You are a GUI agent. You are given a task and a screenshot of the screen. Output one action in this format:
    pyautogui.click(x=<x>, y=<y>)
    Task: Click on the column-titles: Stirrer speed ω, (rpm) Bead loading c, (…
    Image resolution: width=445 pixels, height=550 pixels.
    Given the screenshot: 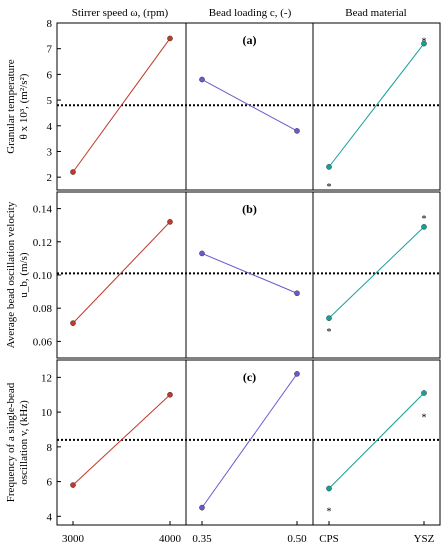 What is the action you would take?
    pyautogui.click(x=239, y=13)
    